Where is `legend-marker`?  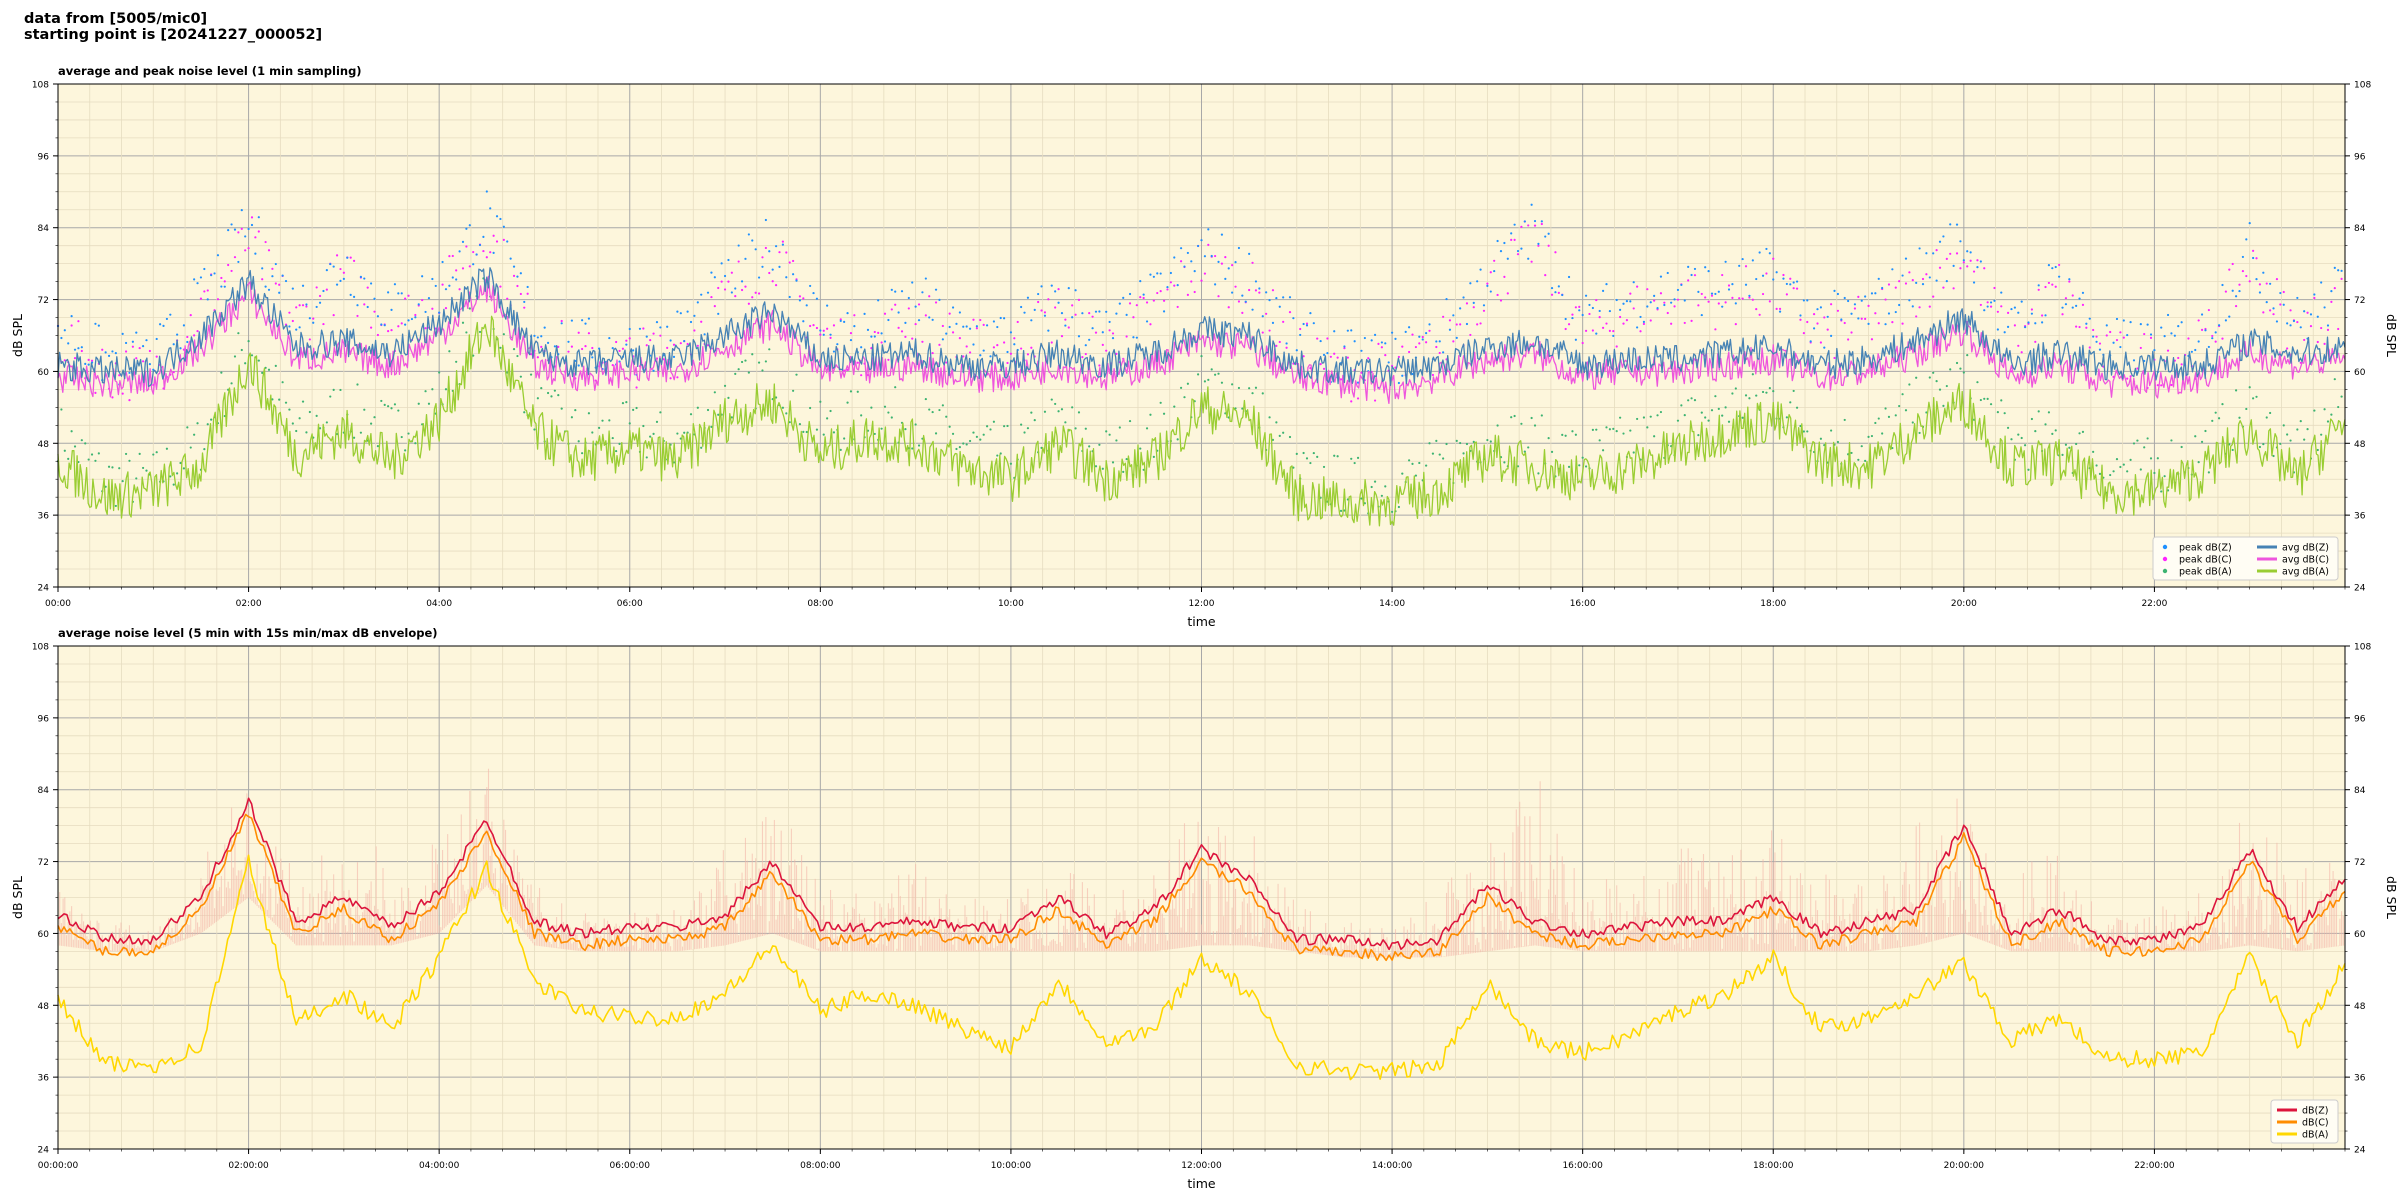
legend-marker is located at coordinates (2165, 547).